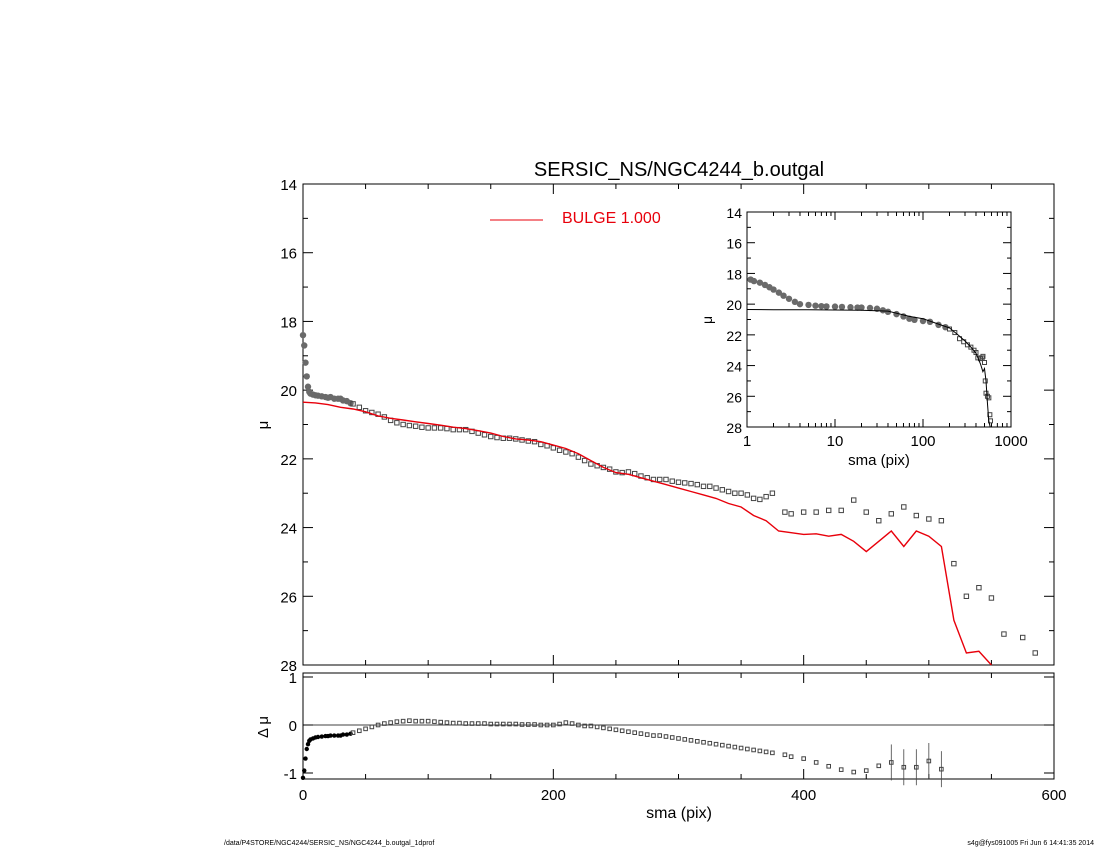  What do you see at coordinates (734, 367) in the screenshot?
I see `inset-y-tick-label: 24` at bounding box center [734, 367].